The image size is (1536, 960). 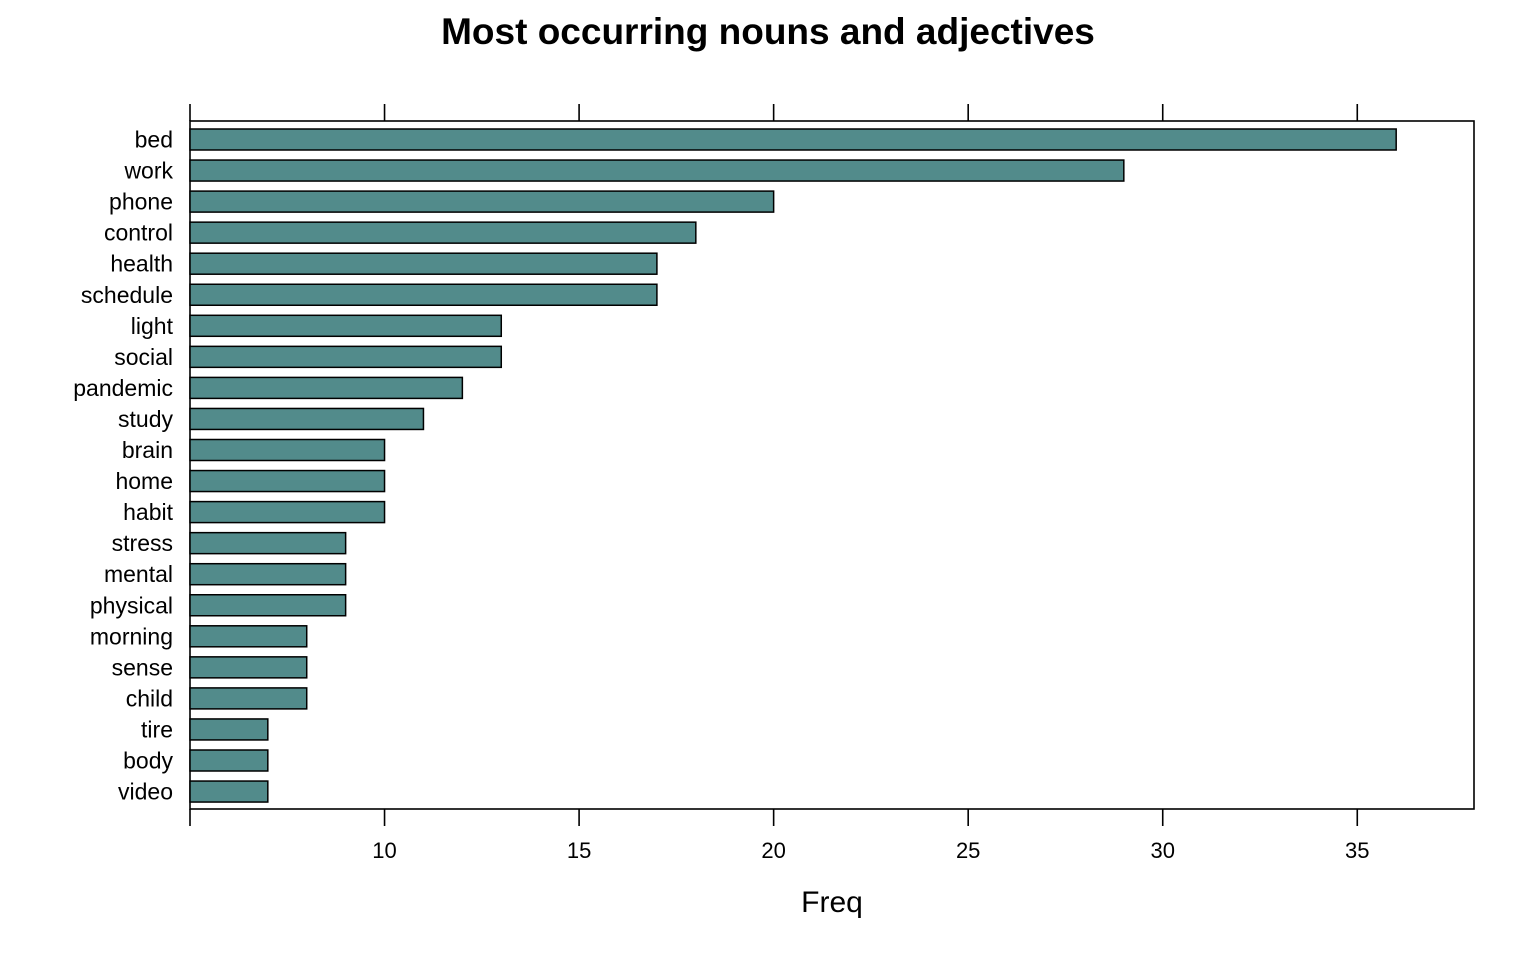 I want to click on category-label-sense: sense, so click(x=142, y=667).